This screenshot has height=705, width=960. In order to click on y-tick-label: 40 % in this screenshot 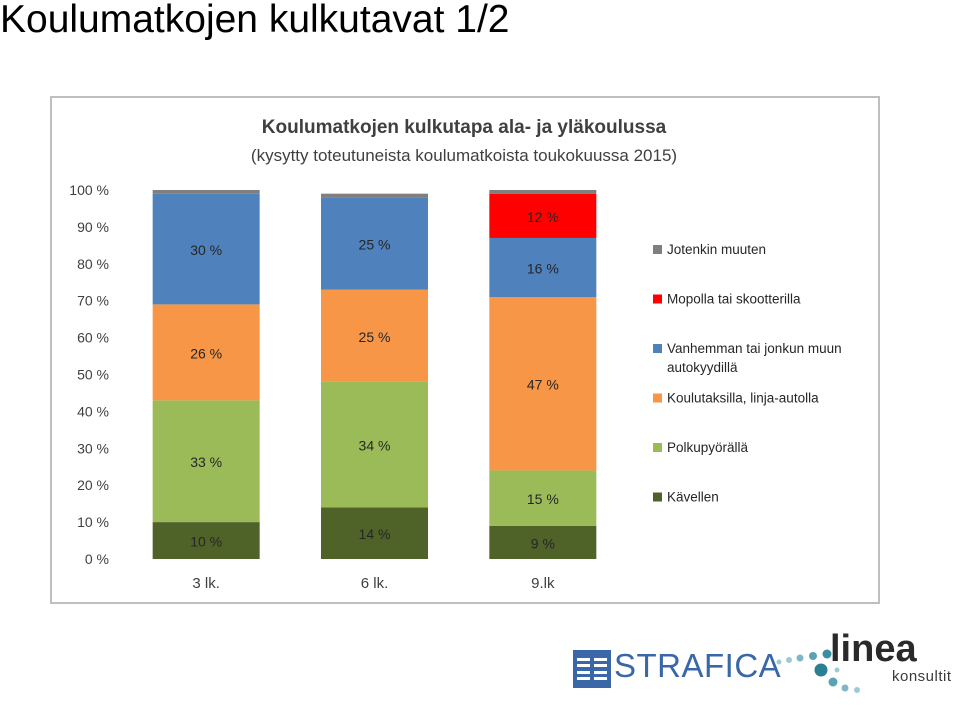, I will do `click(93, 411)`.